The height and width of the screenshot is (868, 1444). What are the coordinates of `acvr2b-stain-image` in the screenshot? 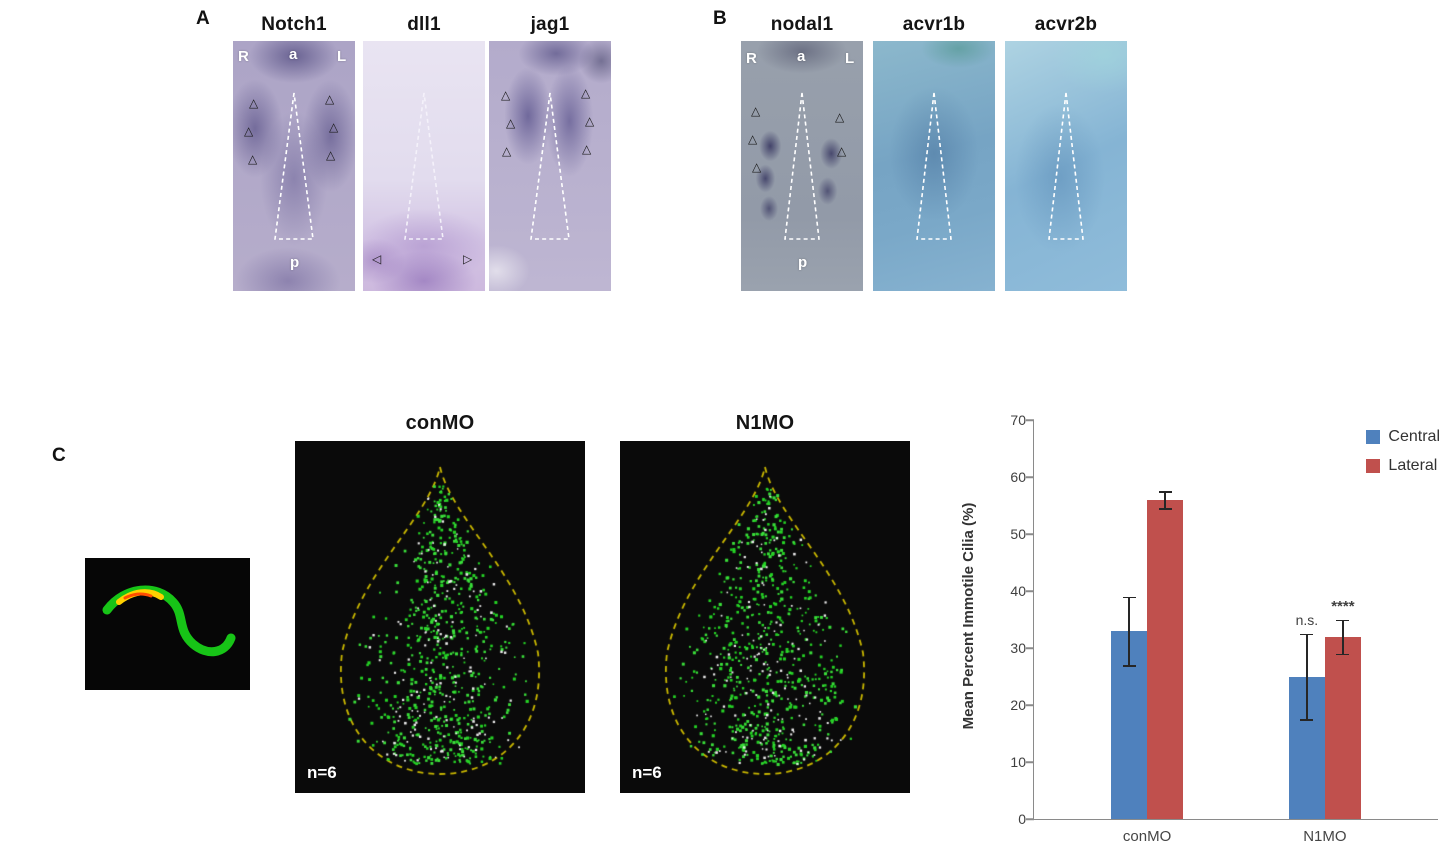 It's located at (1066, 166).